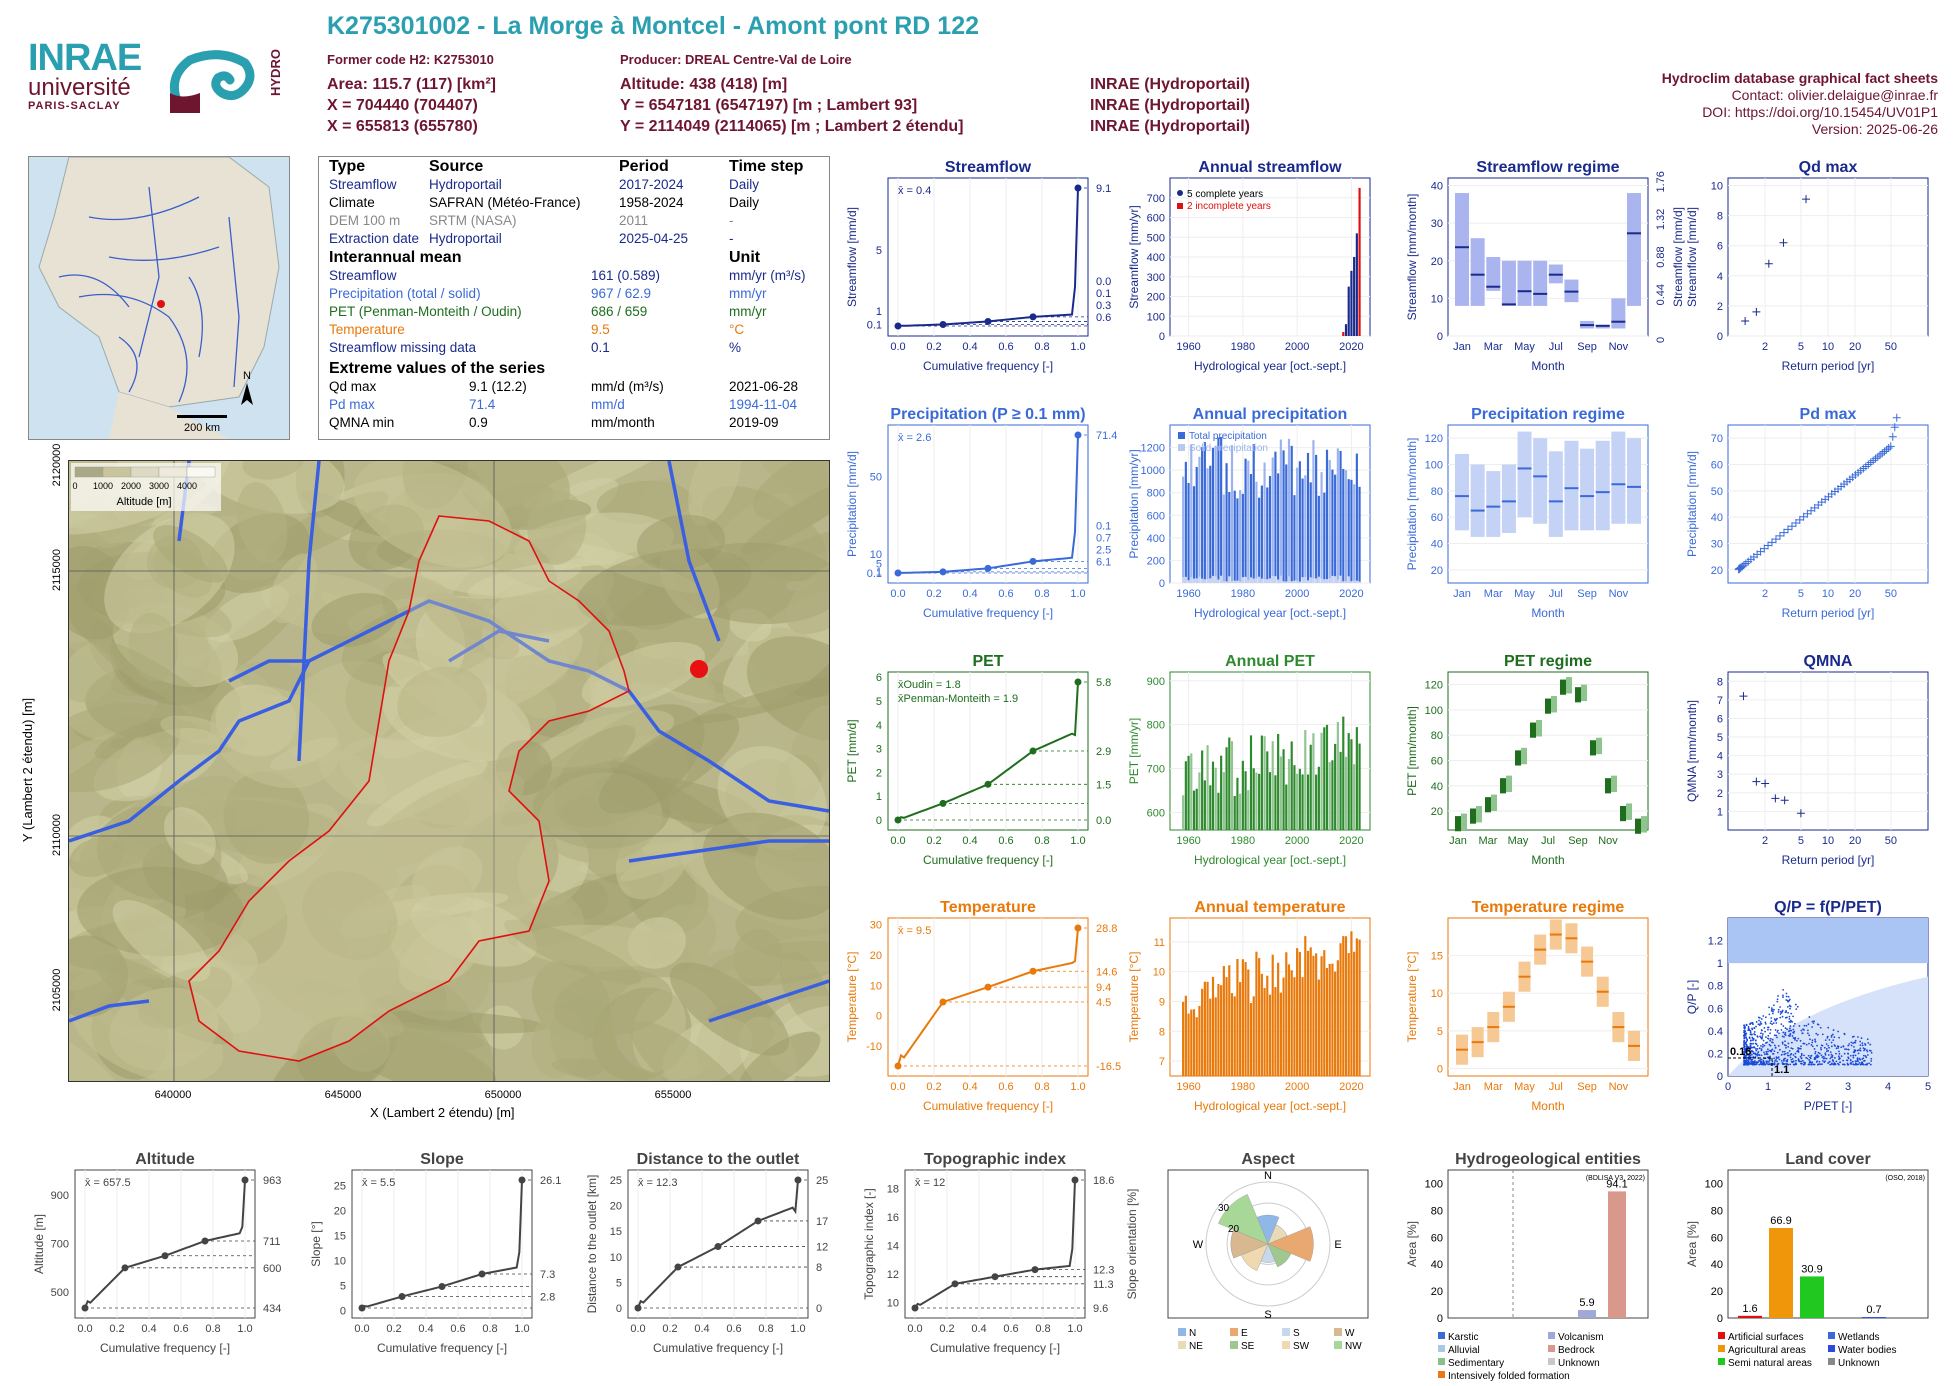  I want to click on pd_max-point, so click(1743, 565).